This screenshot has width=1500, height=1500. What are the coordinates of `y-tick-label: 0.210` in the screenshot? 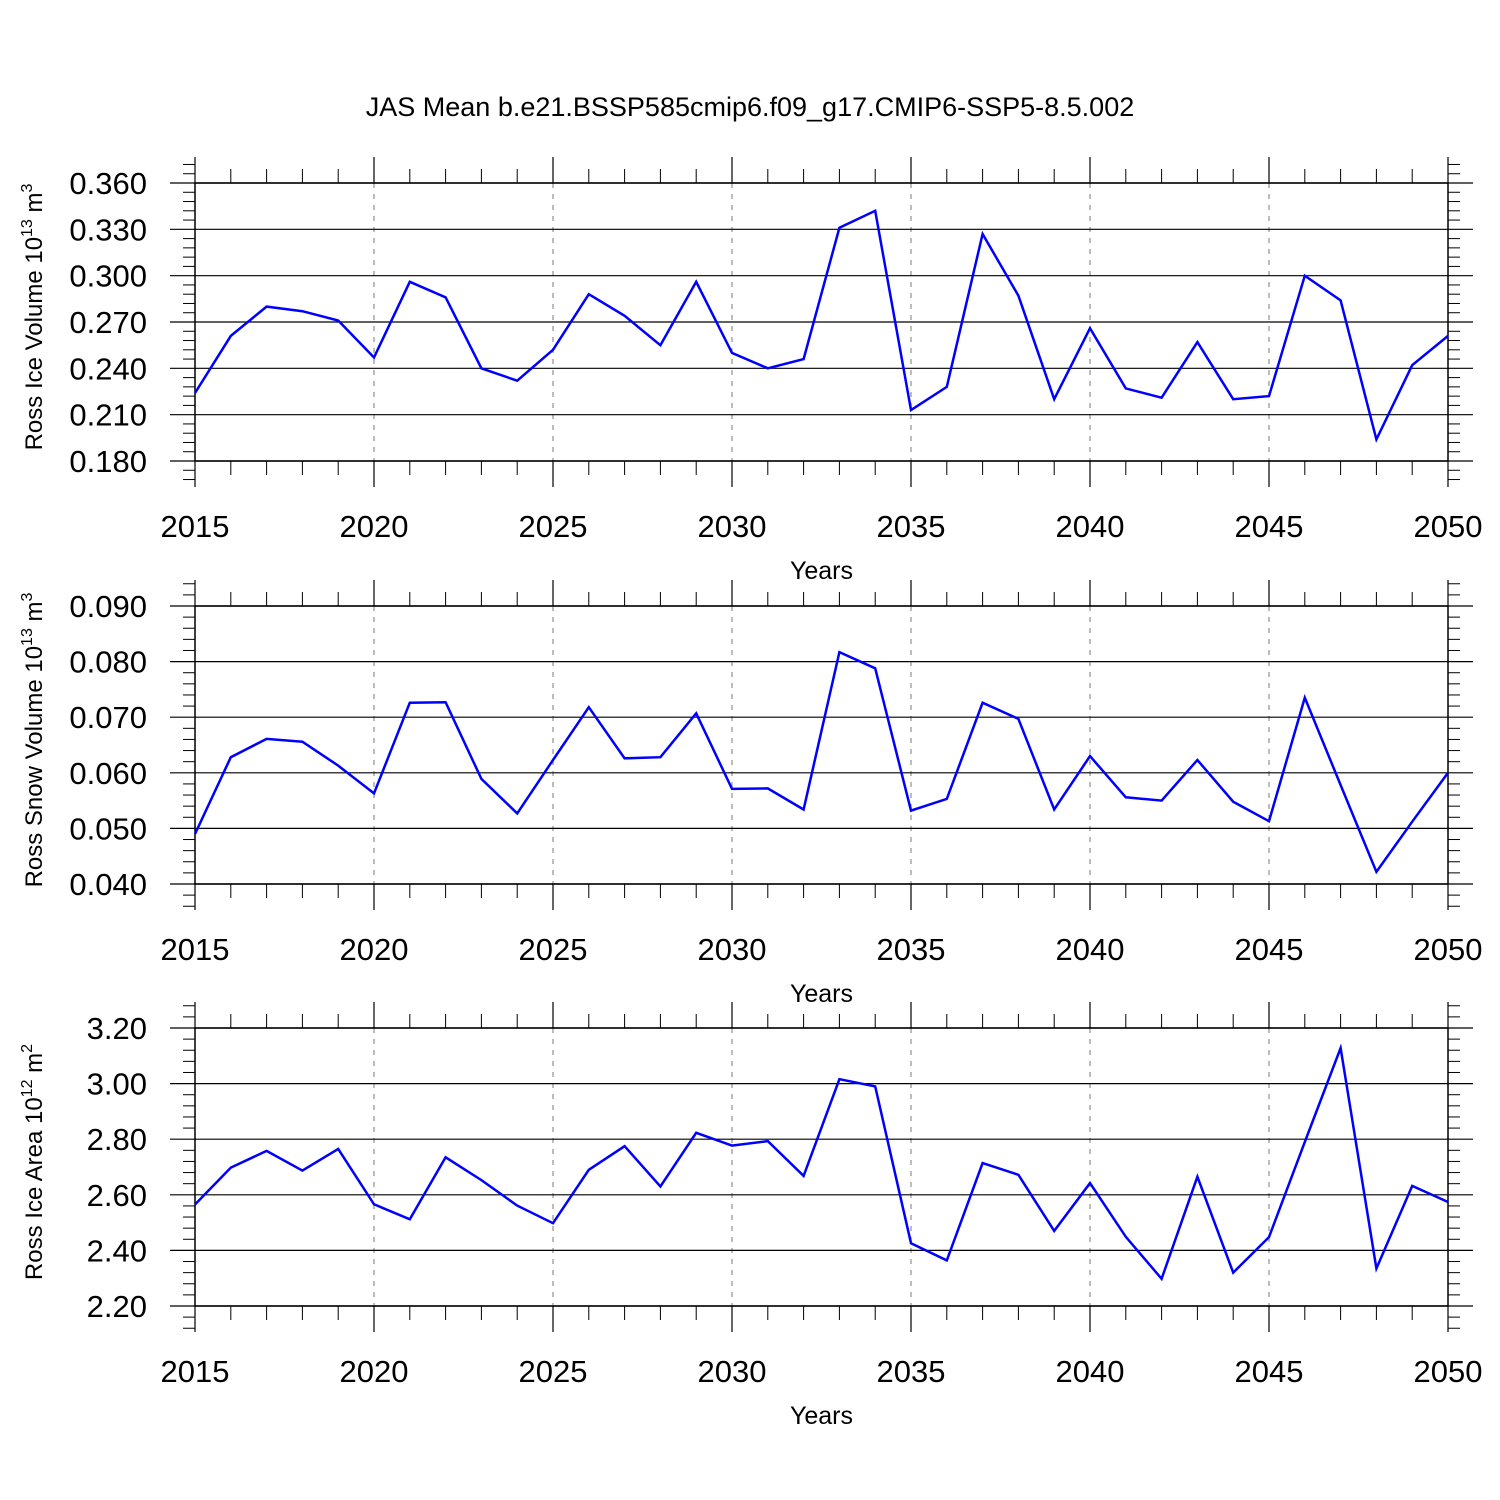 It's located at (108, 415).